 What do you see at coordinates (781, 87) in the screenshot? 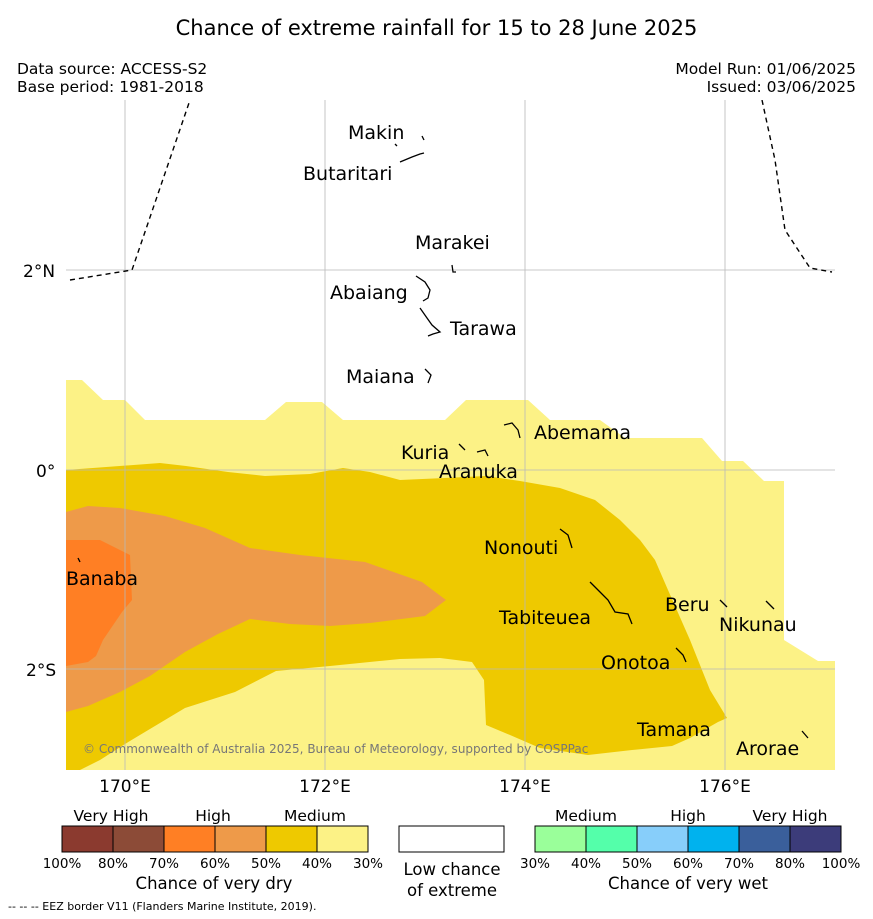
I see `issued-date: Issued: 03/06/2025` at bounding box center [781, 87].